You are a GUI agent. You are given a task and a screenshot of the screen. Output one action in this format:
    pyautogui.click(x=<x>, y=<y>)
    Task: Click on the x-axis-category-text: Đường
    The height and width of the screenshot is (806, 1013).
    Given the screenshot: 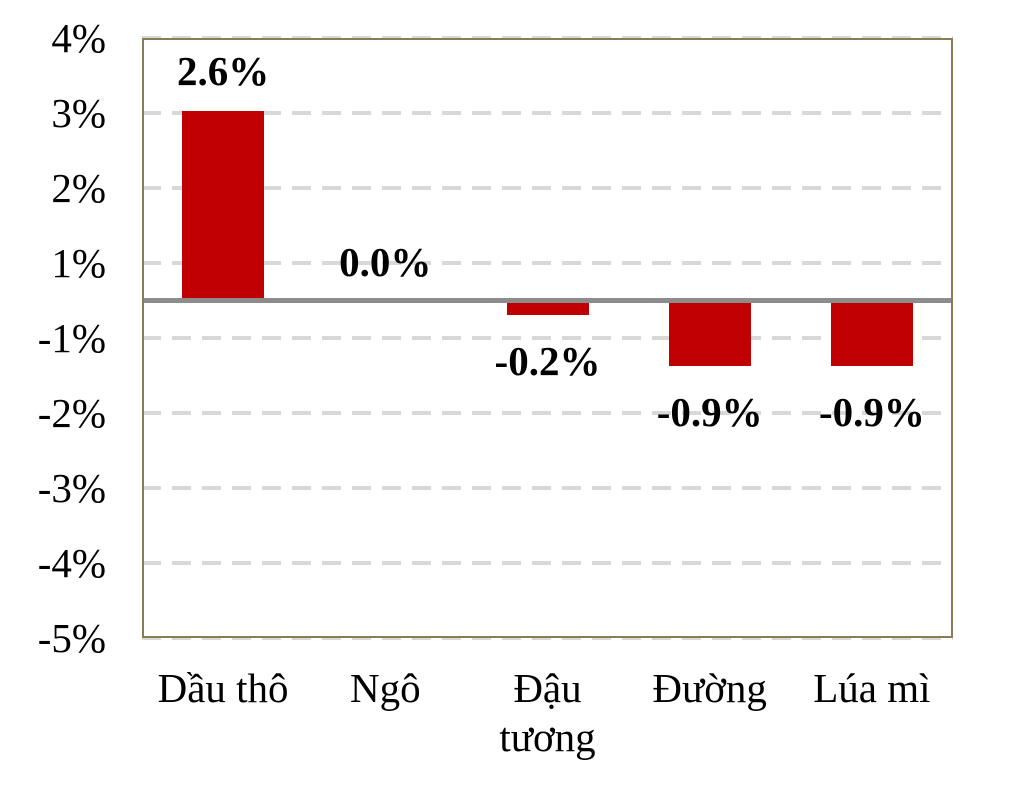 What is the action you would take?
    pyautogui.click(x=709, y=688)
    